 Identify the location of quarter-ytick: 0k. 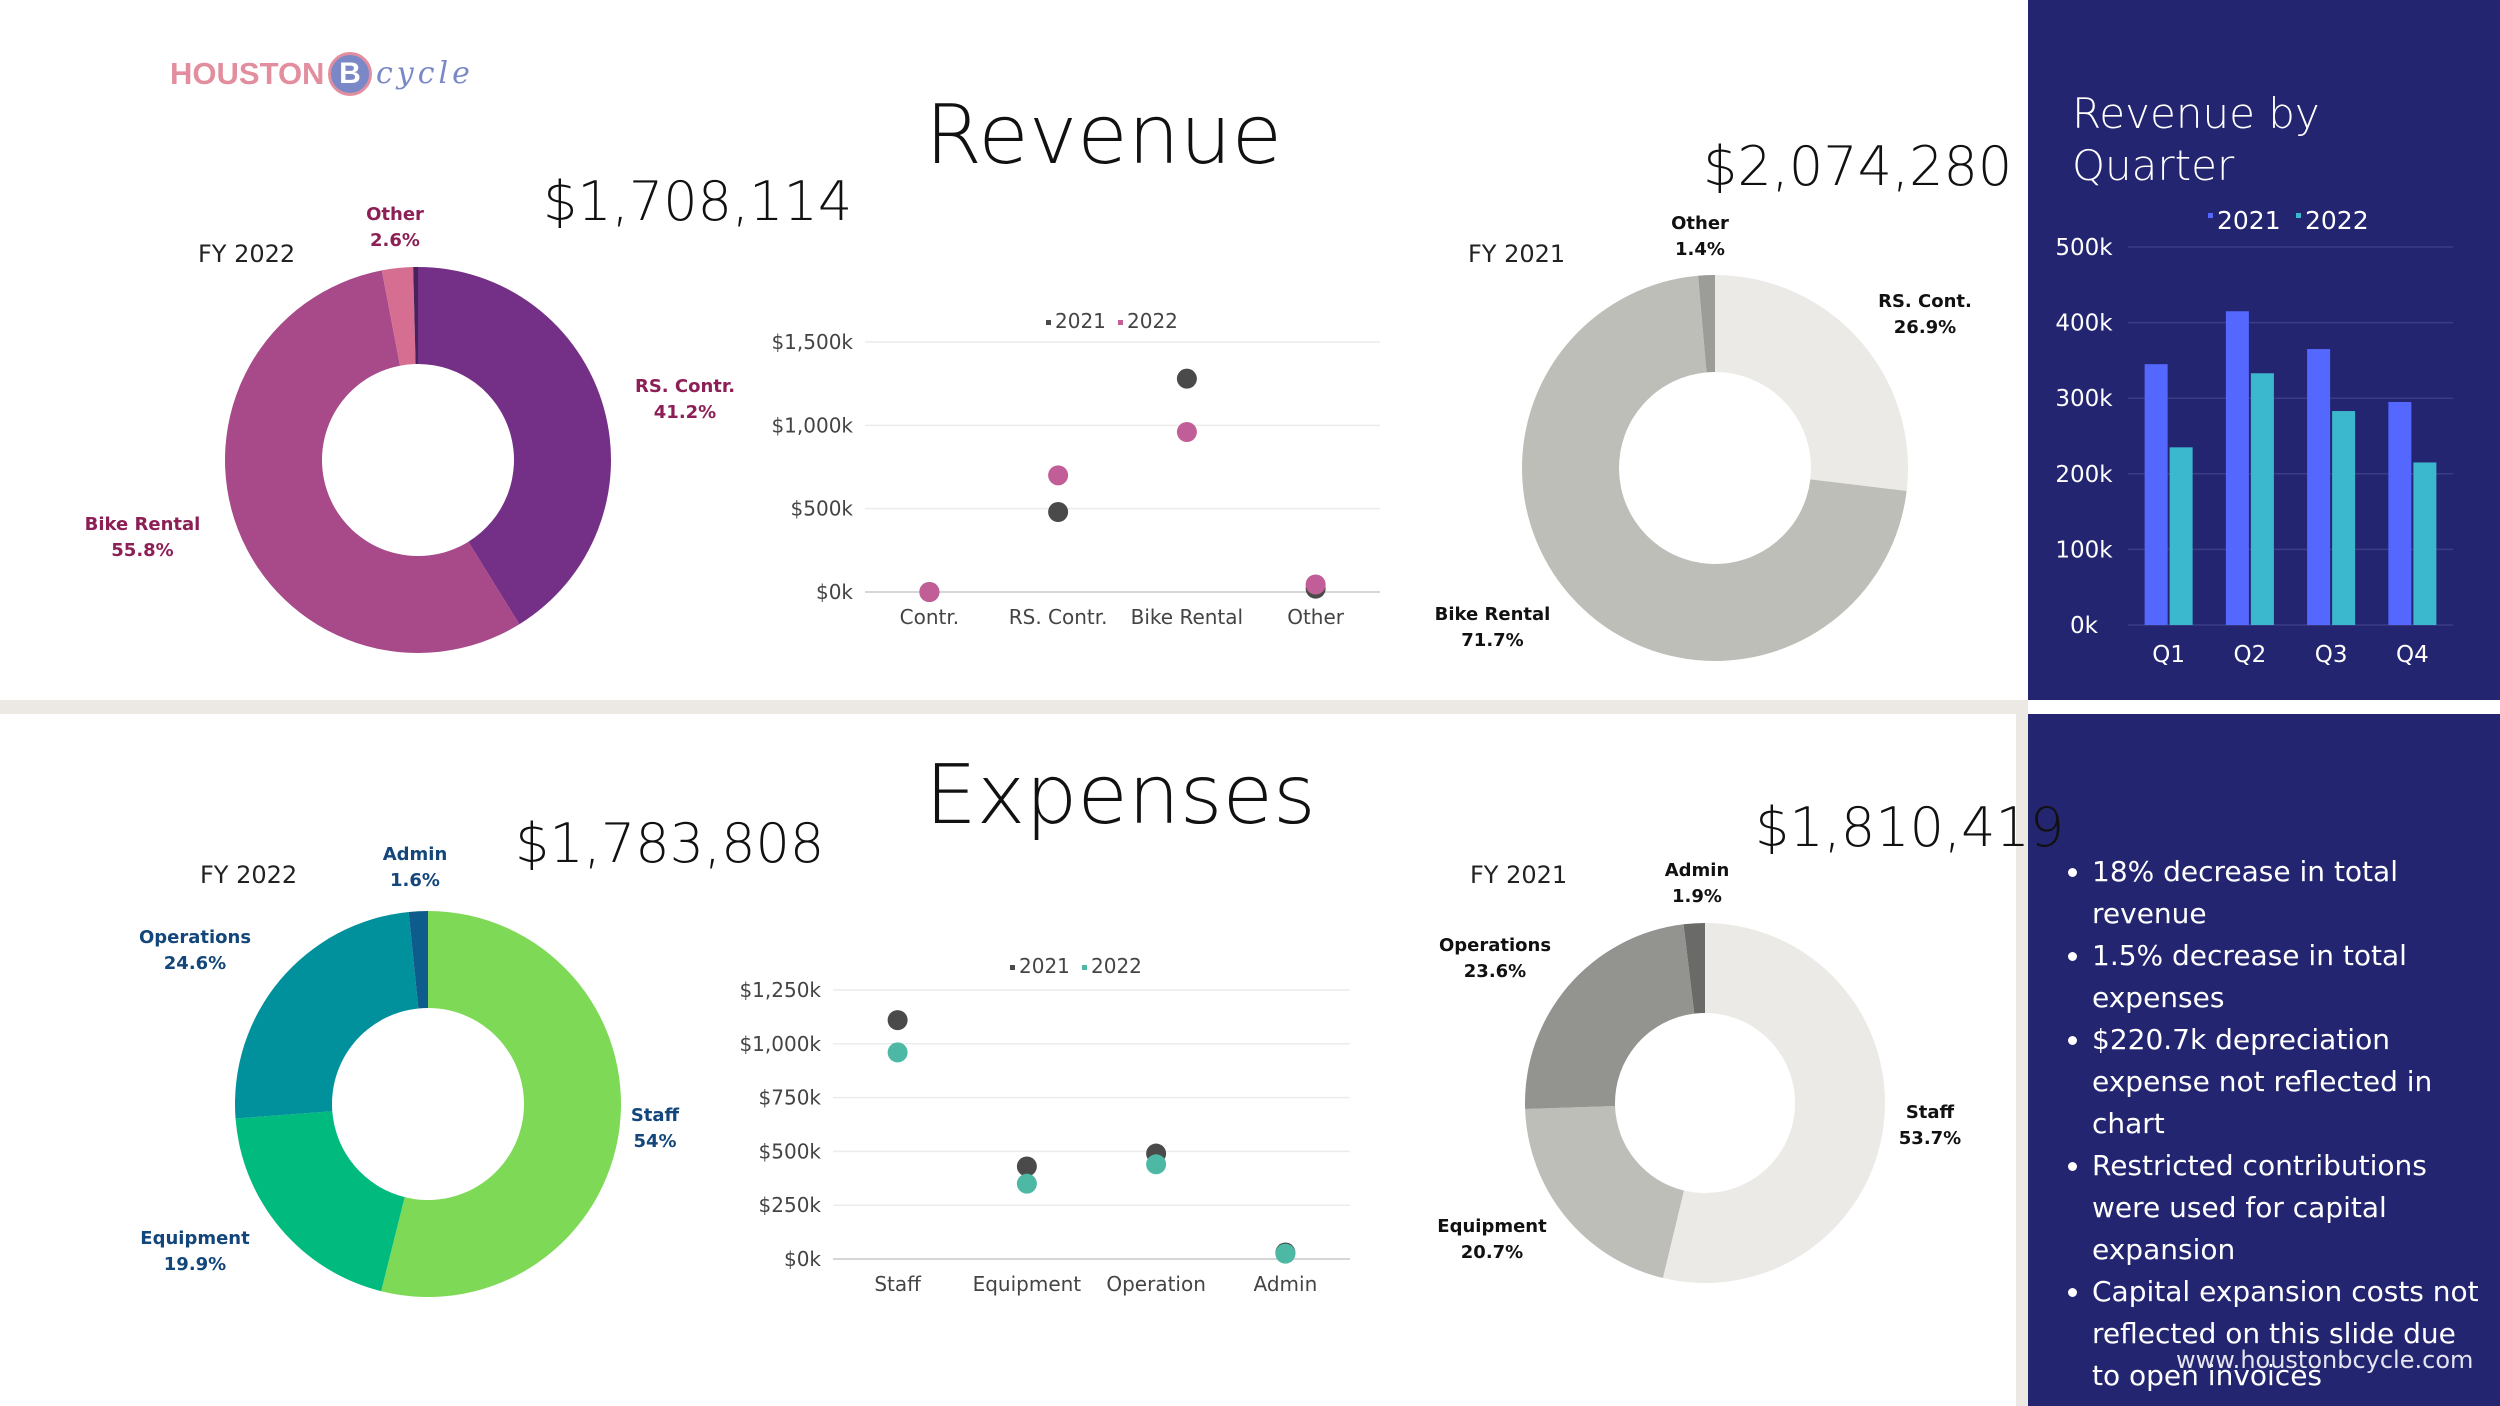
(2084, 626).